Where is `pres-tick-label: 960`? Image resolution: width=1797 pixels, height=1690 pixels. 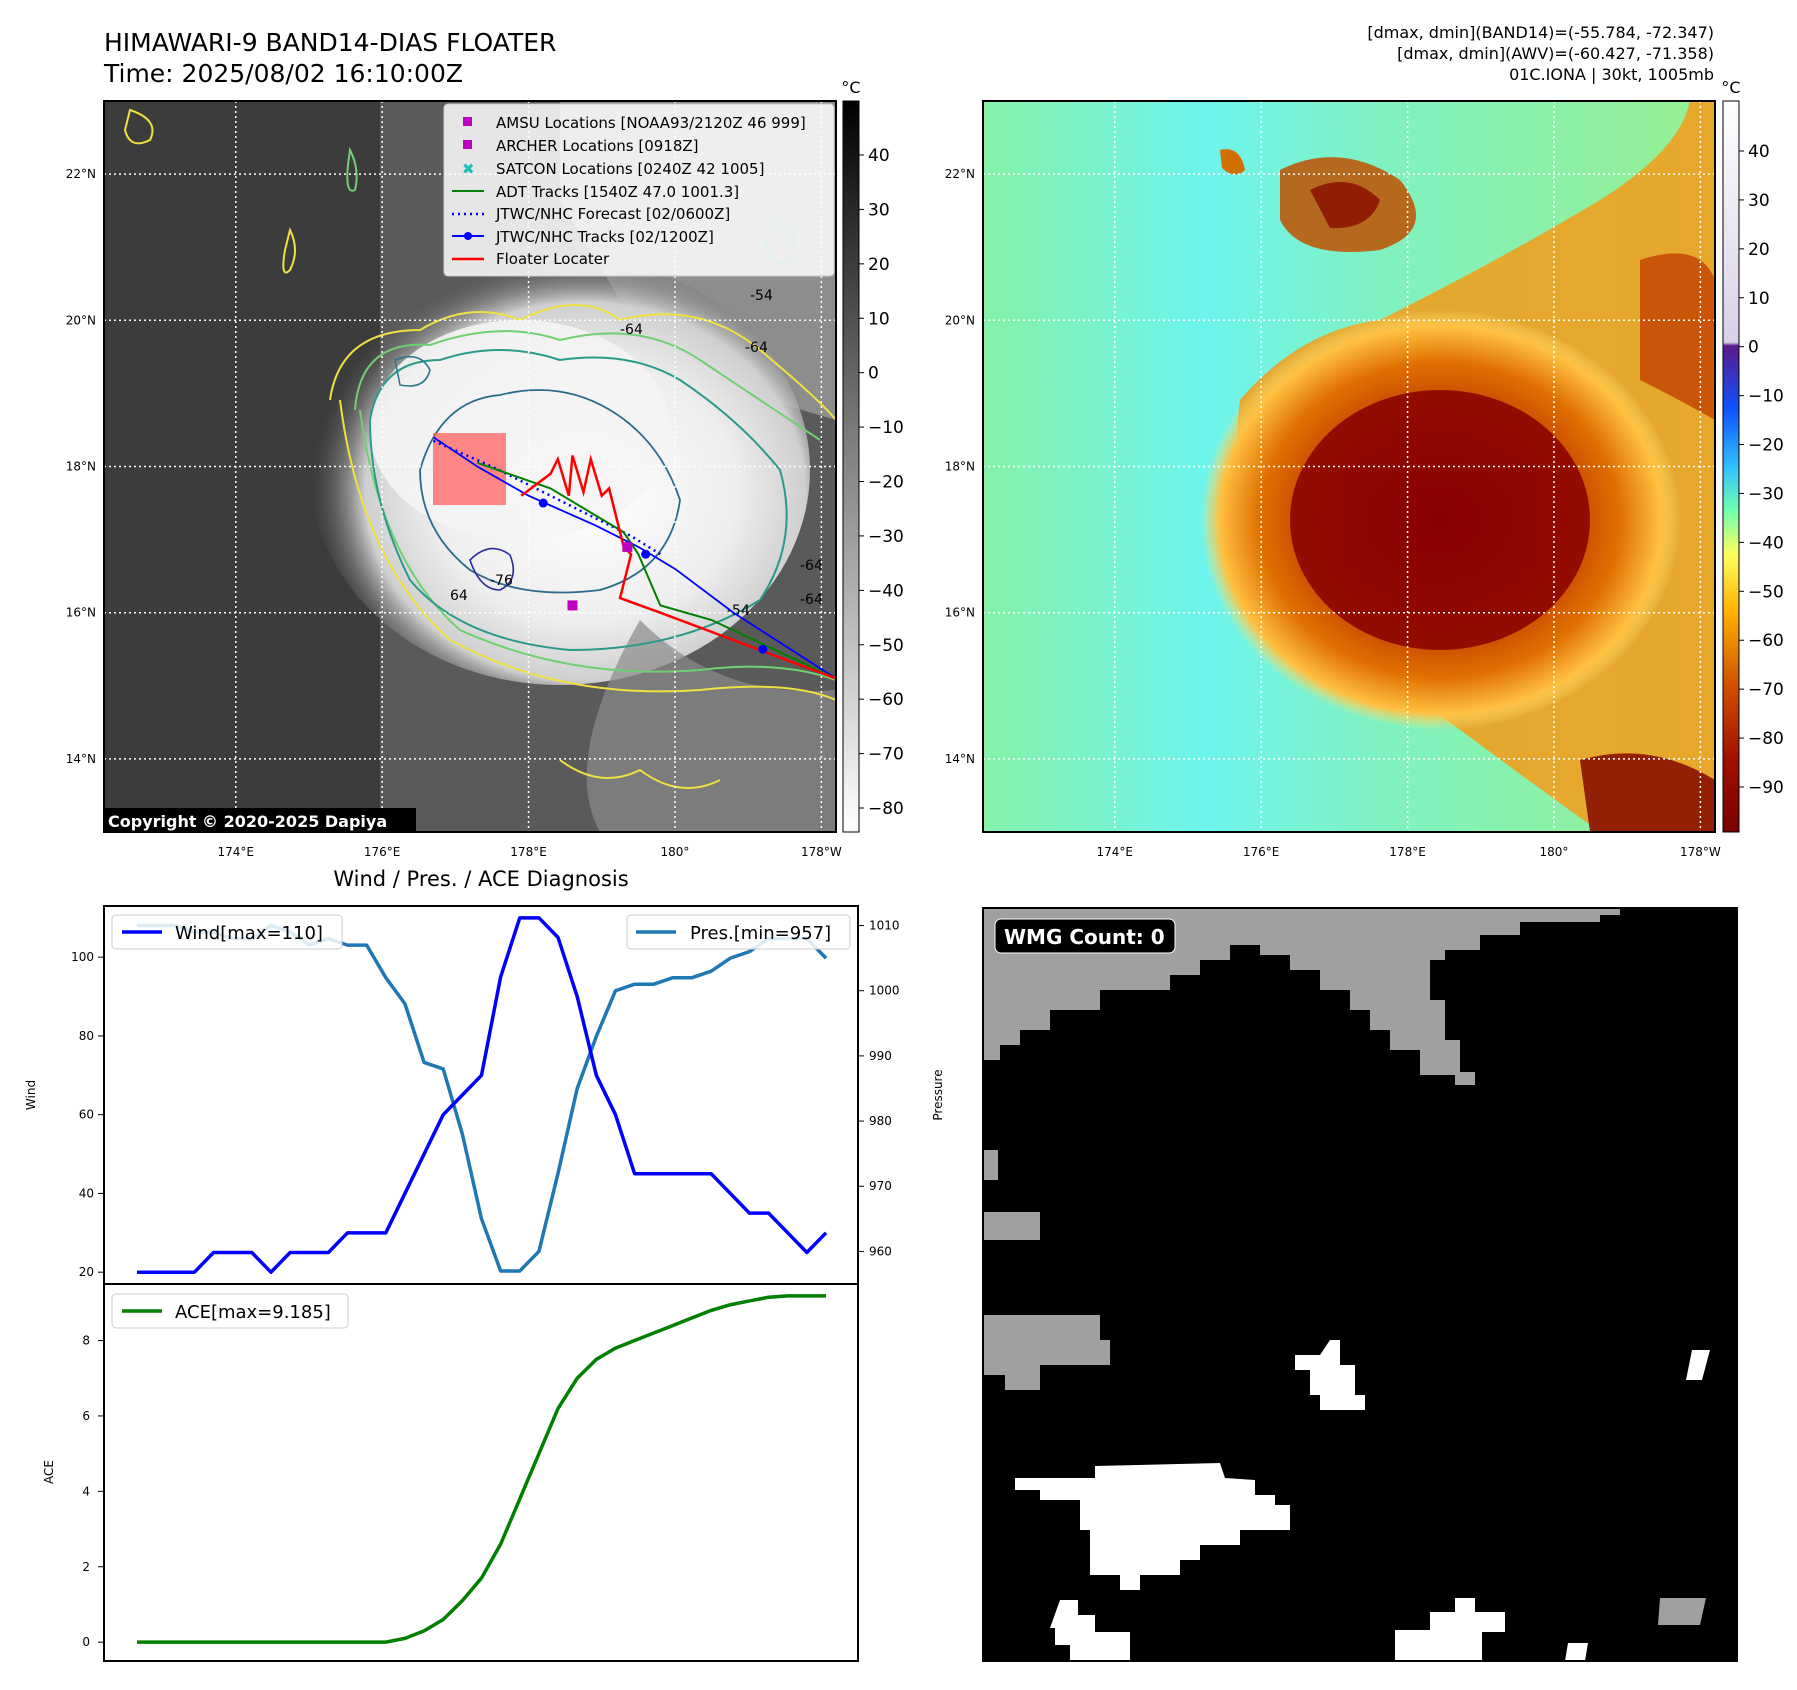
pres-tick-label: 960 is located at coordinates (880, 1251).